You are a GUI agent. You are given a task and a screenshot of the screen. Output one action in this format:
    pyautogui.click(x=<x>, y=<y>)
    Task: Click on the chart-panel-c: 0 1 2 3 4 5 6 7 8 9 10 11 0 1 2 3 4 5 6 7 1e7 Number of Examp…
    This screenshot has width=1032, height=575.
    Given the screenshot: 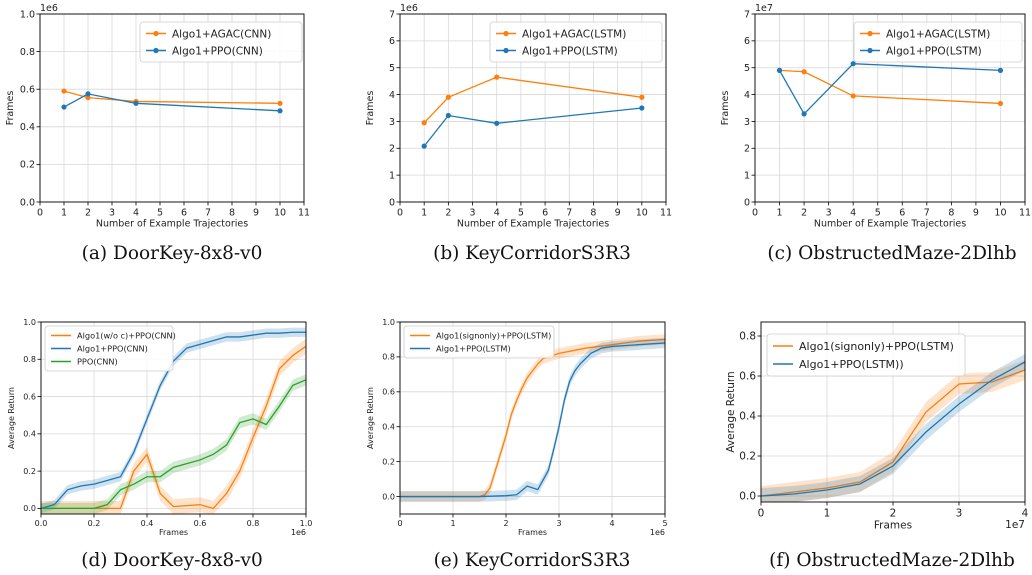 What is the action you would take?
    pyautogui.click(x=860, y=115)
    